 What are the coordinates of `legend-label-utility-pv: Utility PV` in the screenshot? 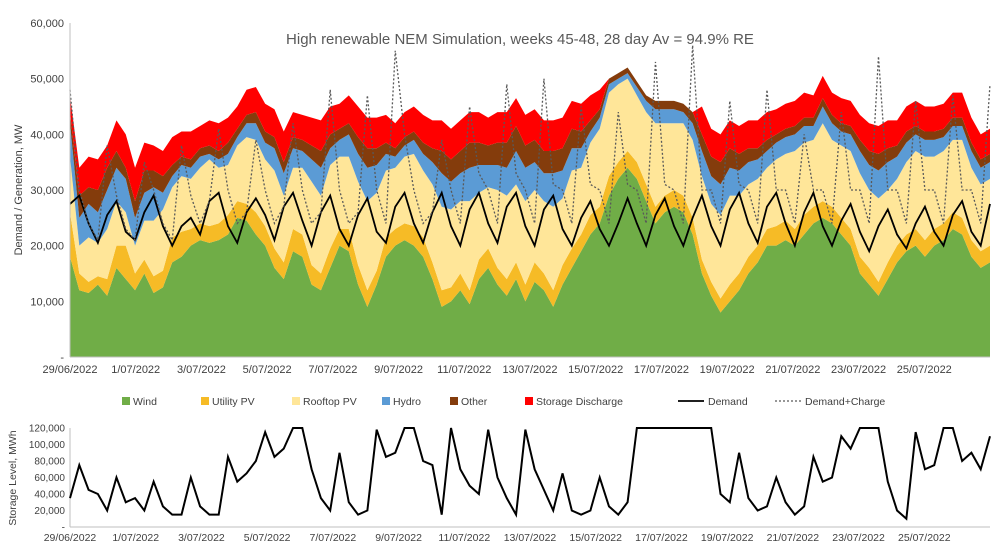 It's located at (233, 402).